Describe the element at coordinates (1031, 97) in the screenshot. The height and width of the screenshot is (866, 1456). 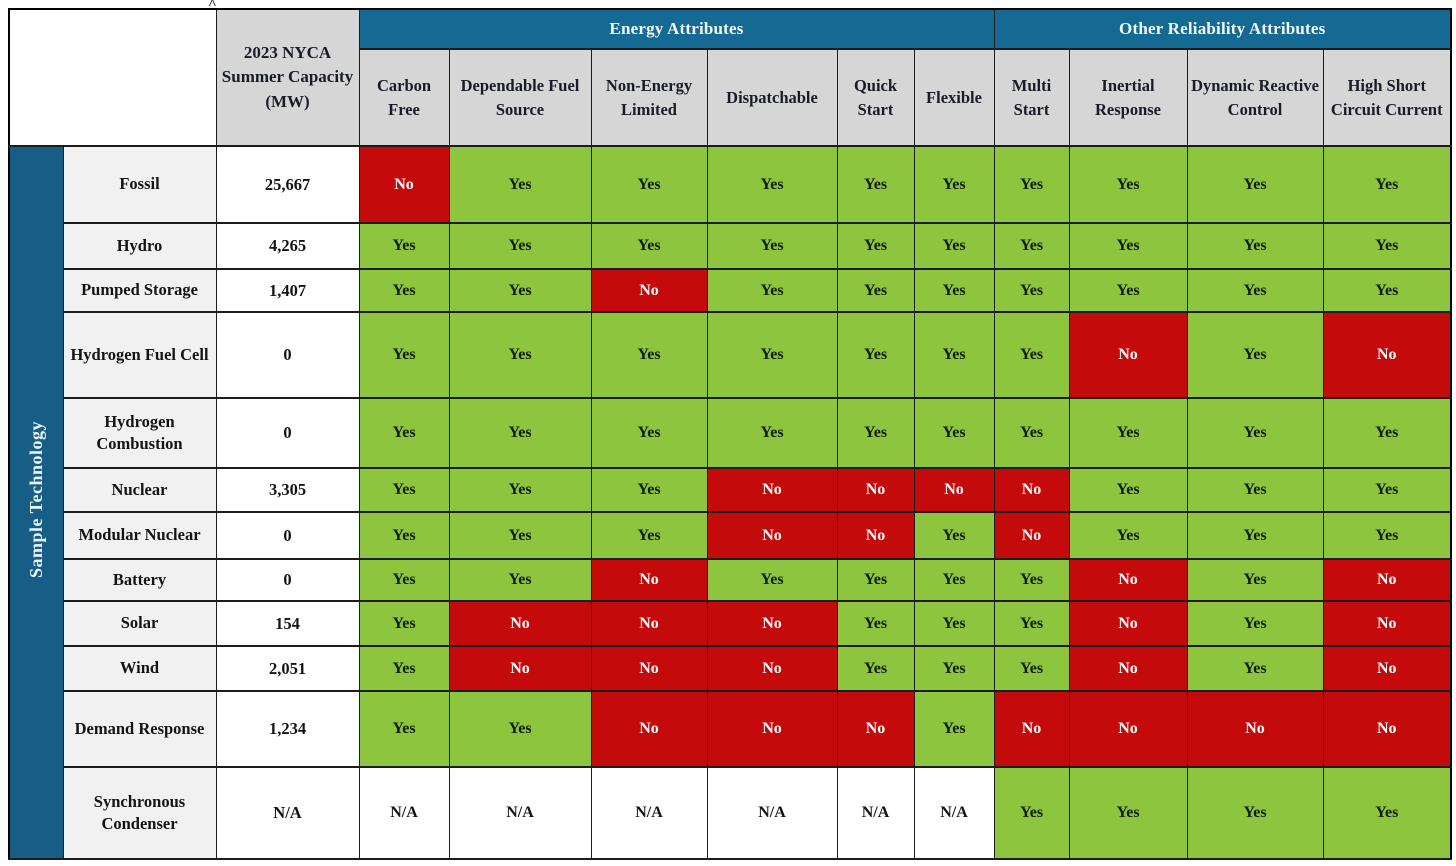
I see `column-header: Multi Start` at that location.